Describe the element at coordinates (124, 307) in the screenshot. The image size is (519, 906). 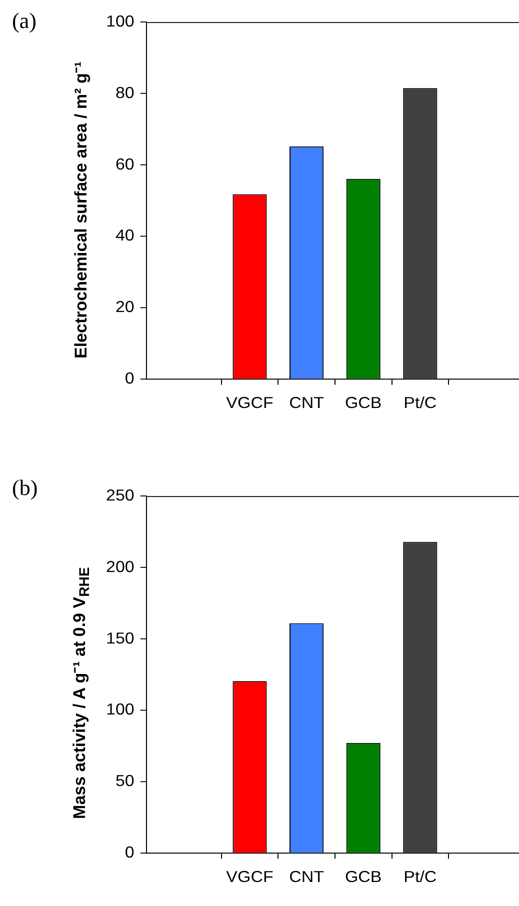
I see `y-tick-label: 20` at that location.